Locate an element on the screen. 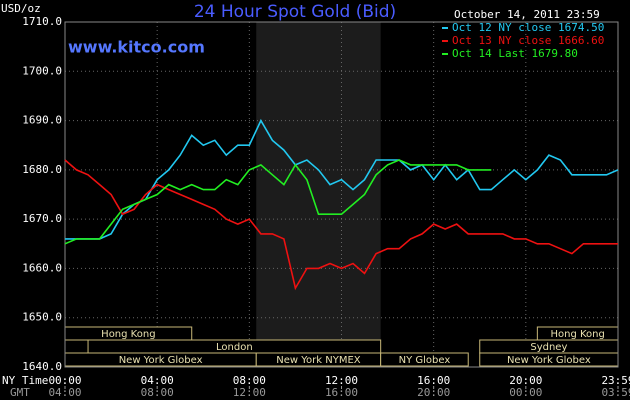  y-tick-label: 1680.0 is located at coordinates (42, 169).